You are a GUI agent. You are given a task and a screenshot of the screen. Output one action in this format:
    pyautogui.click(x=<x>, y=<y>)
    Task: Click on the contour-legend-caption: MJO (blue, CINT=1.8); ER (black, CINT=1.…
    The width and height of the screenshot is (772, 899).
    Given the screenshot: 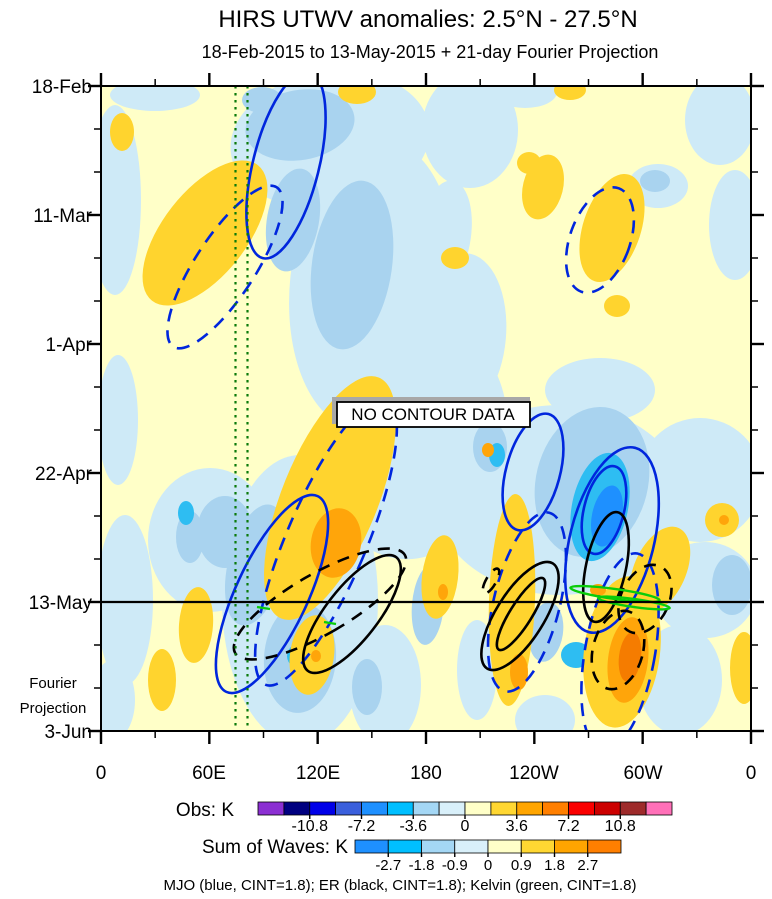 What is the action you would take?
    pyautogui.click(x=399, y=885)
    